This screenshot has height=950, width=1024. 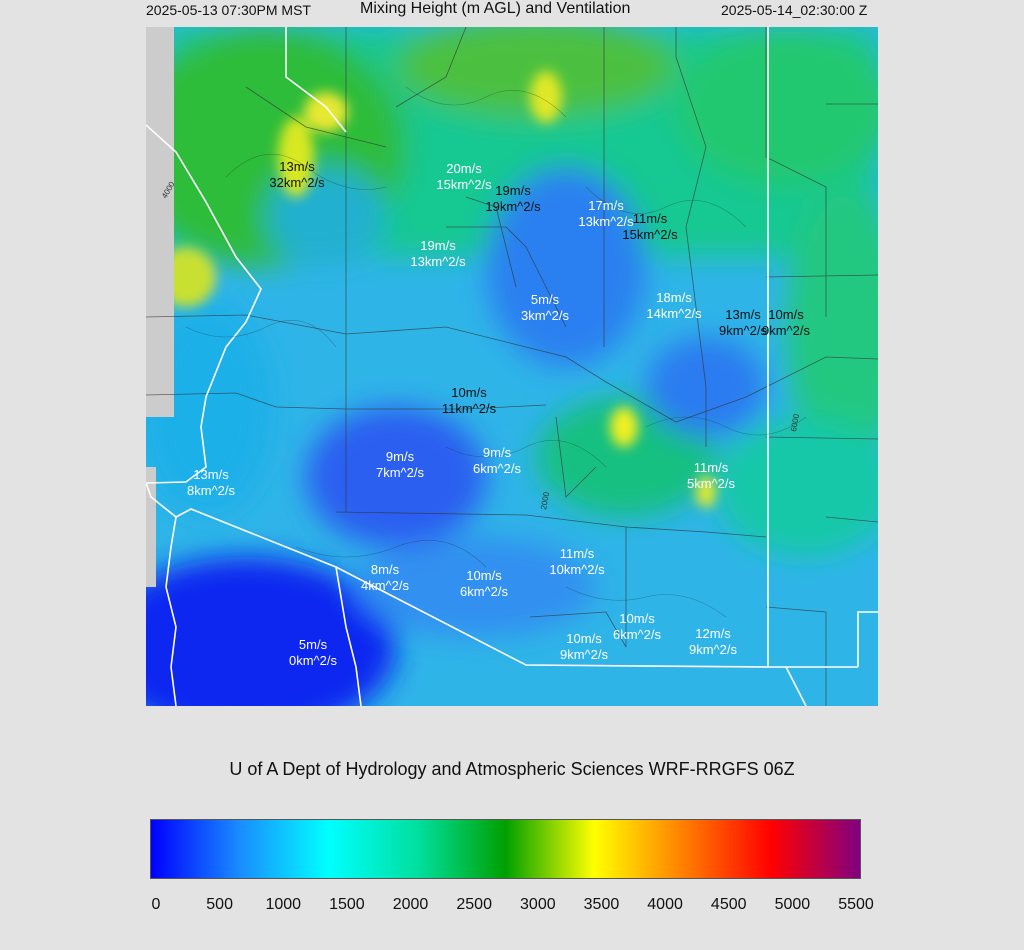 I want to click on station-label: 10m/s 11km^2/s, so click(x=469, y=401).